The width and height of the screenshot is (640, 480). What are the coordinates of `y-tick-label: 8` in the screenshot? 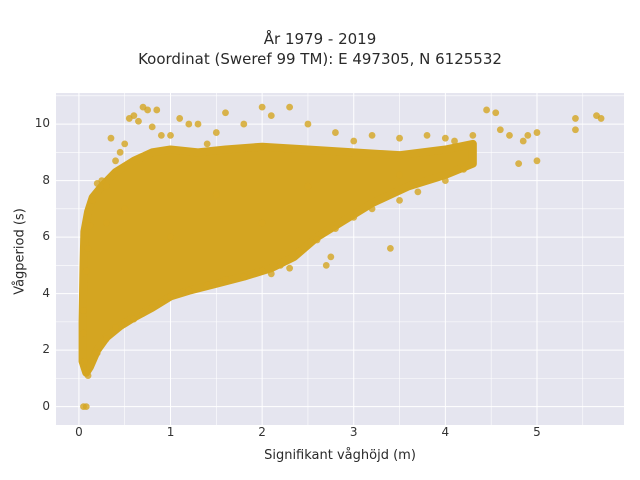 It's located at (46, 179).